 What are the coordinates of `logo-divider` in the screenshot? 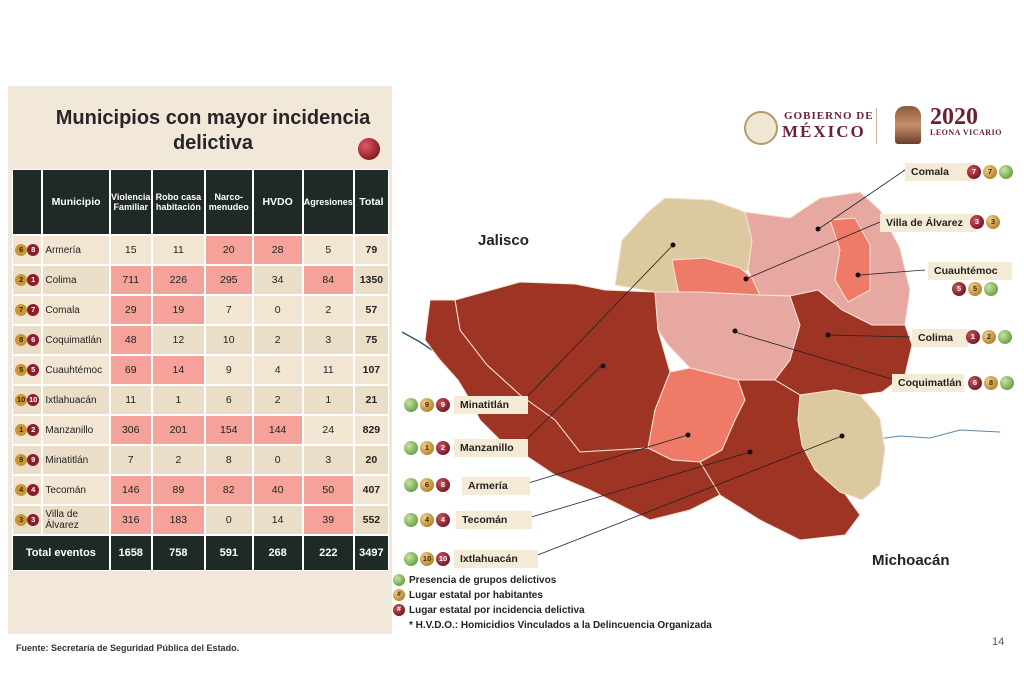 It's located at (876, 126).